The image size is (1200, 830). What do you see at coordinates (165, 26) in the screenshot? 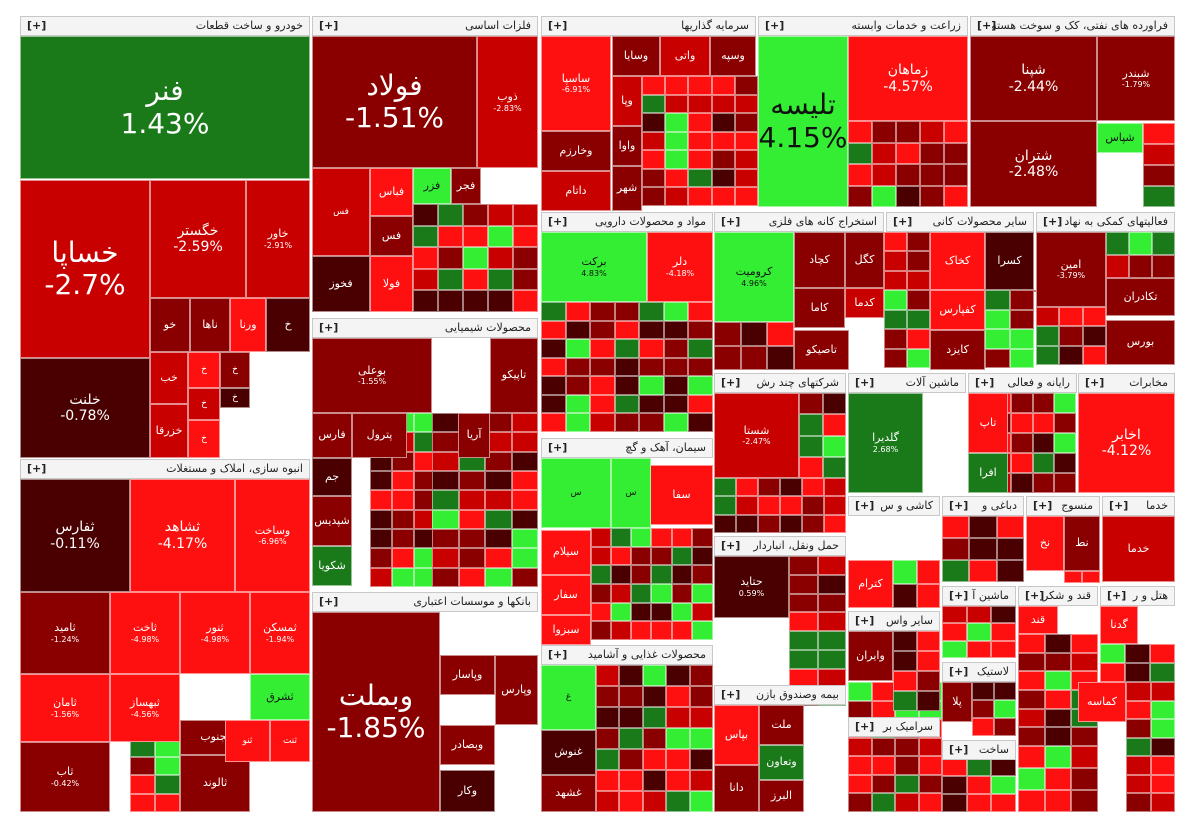
I see `sector-header: [+] خودرو و ساخت قطعات` at bounding box center [165, 26].